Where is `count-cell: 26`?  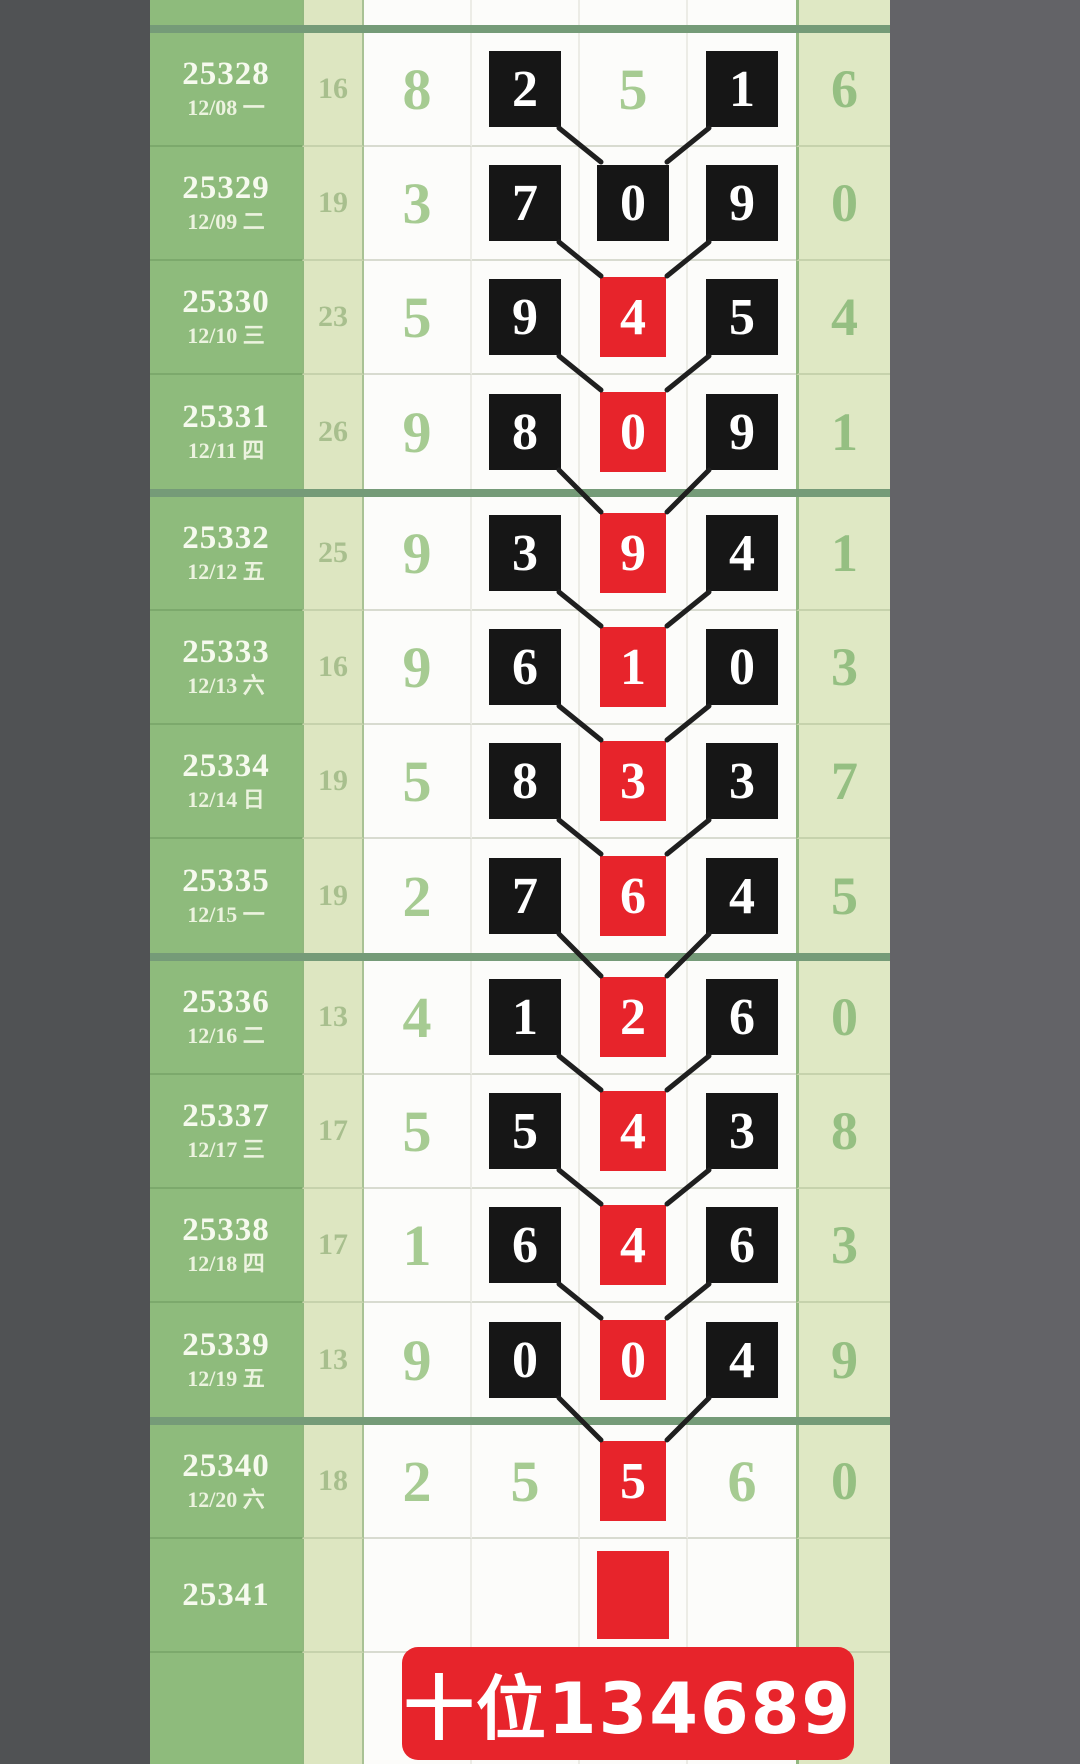
count-cell: 26 is located at coordinates (333, 432).